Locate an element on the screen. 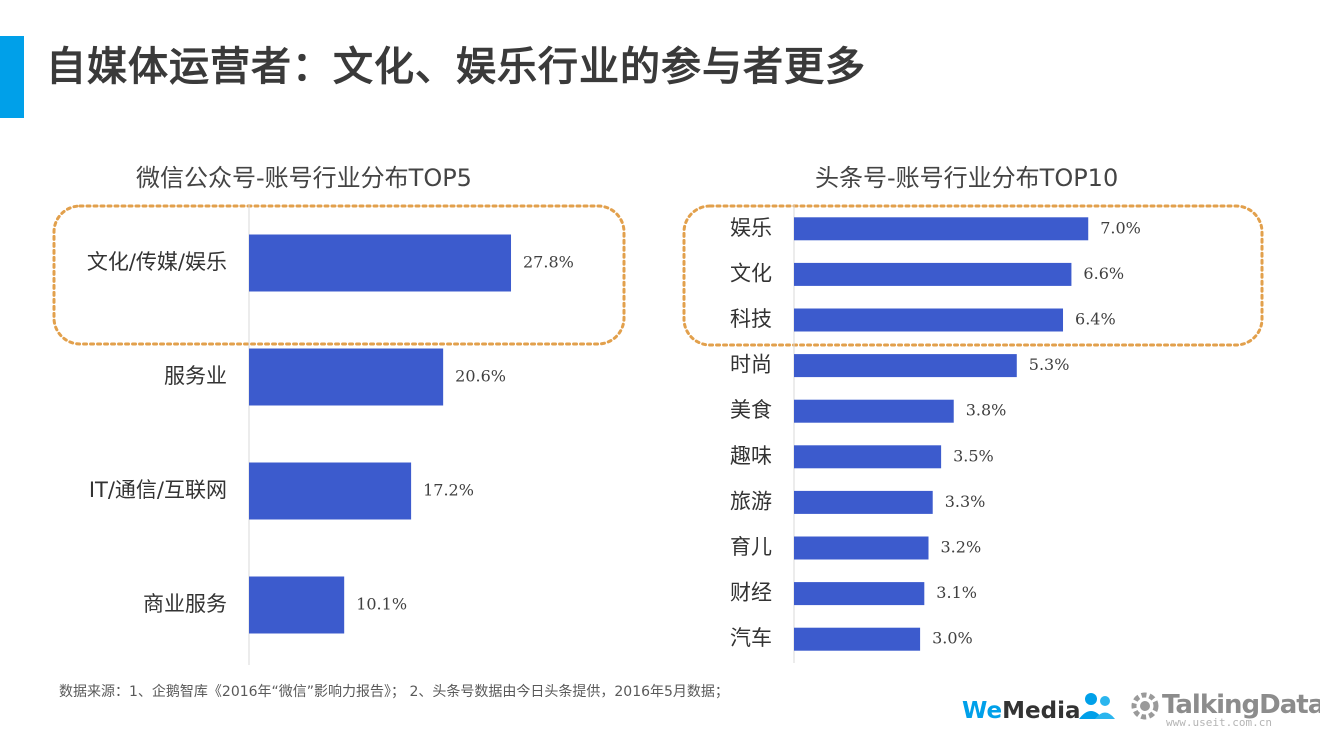 This screenshot has height=743, width=1320. wechat-category-label: 商业服务 is located at coordinates (185, 604).